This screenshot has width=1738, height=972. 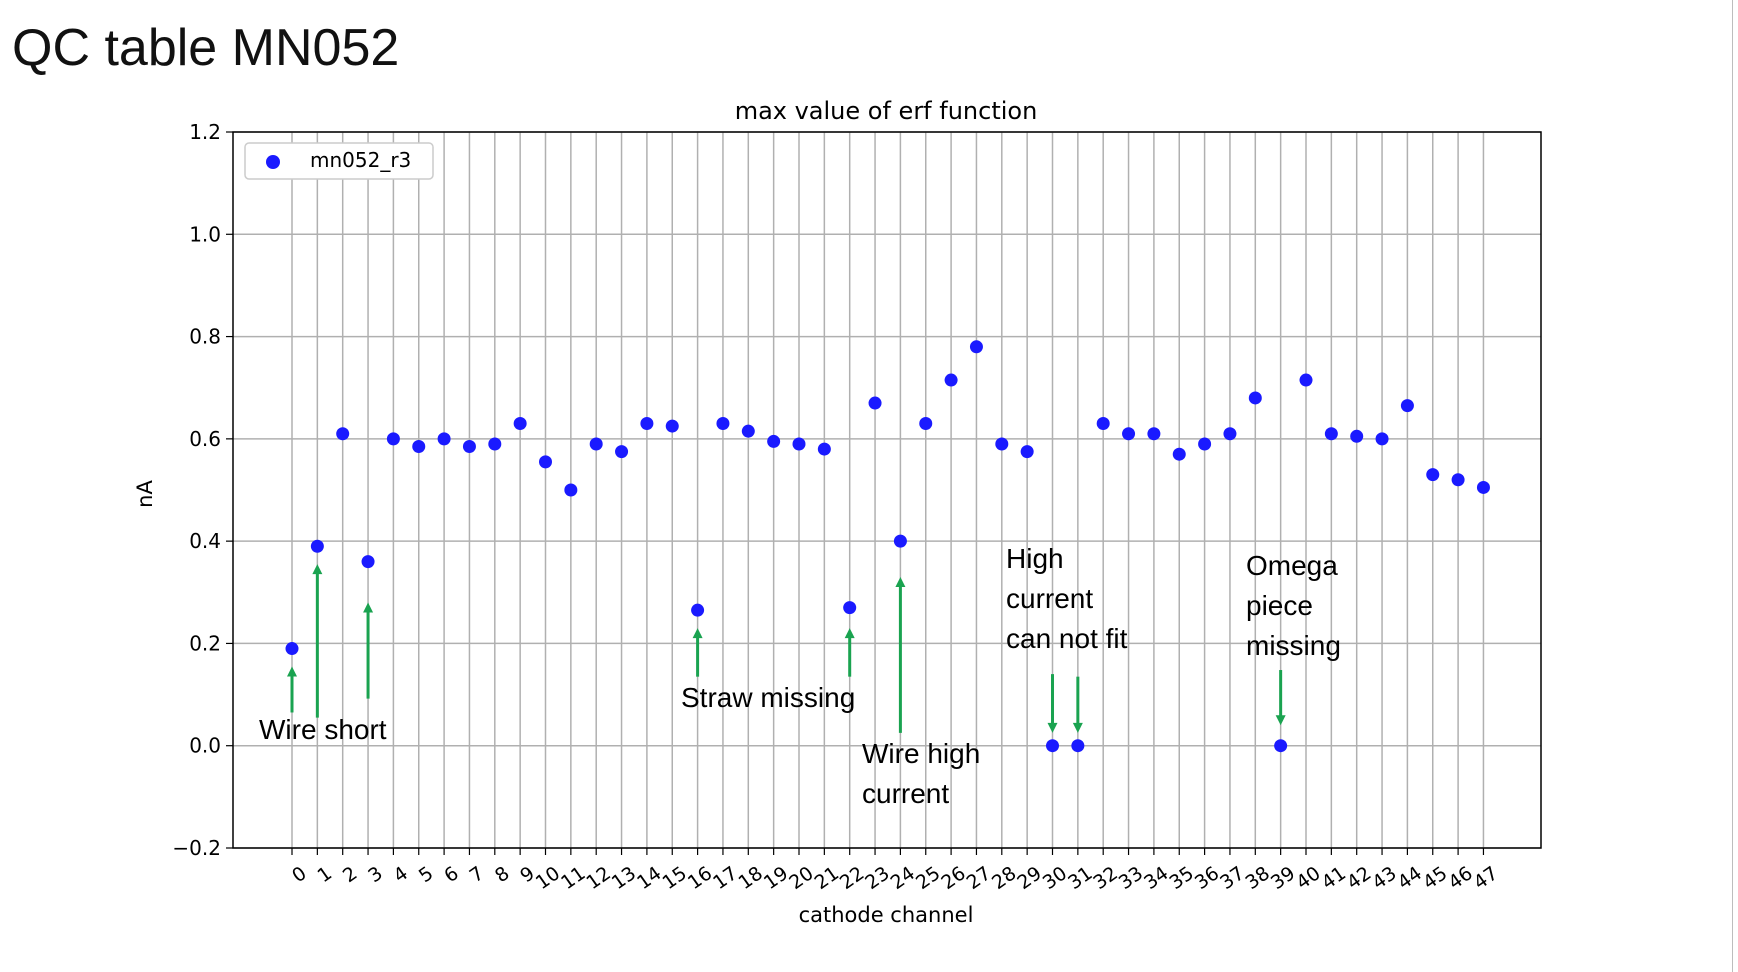 I want to click on annotation-line: piece, so click(x=1279, y=605).